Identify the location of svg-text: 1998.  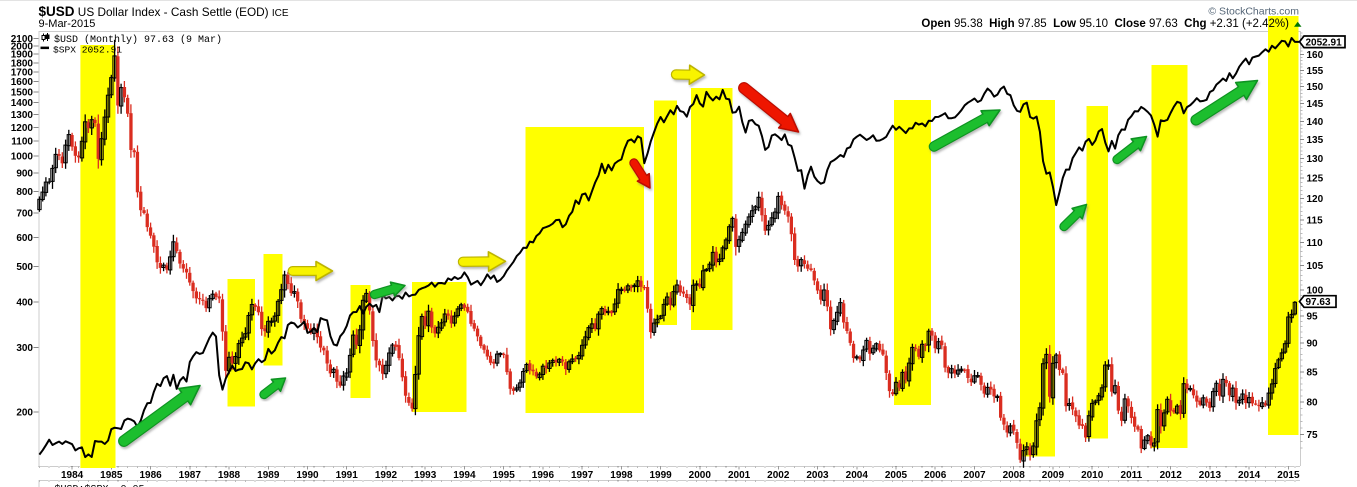
(621, 475).